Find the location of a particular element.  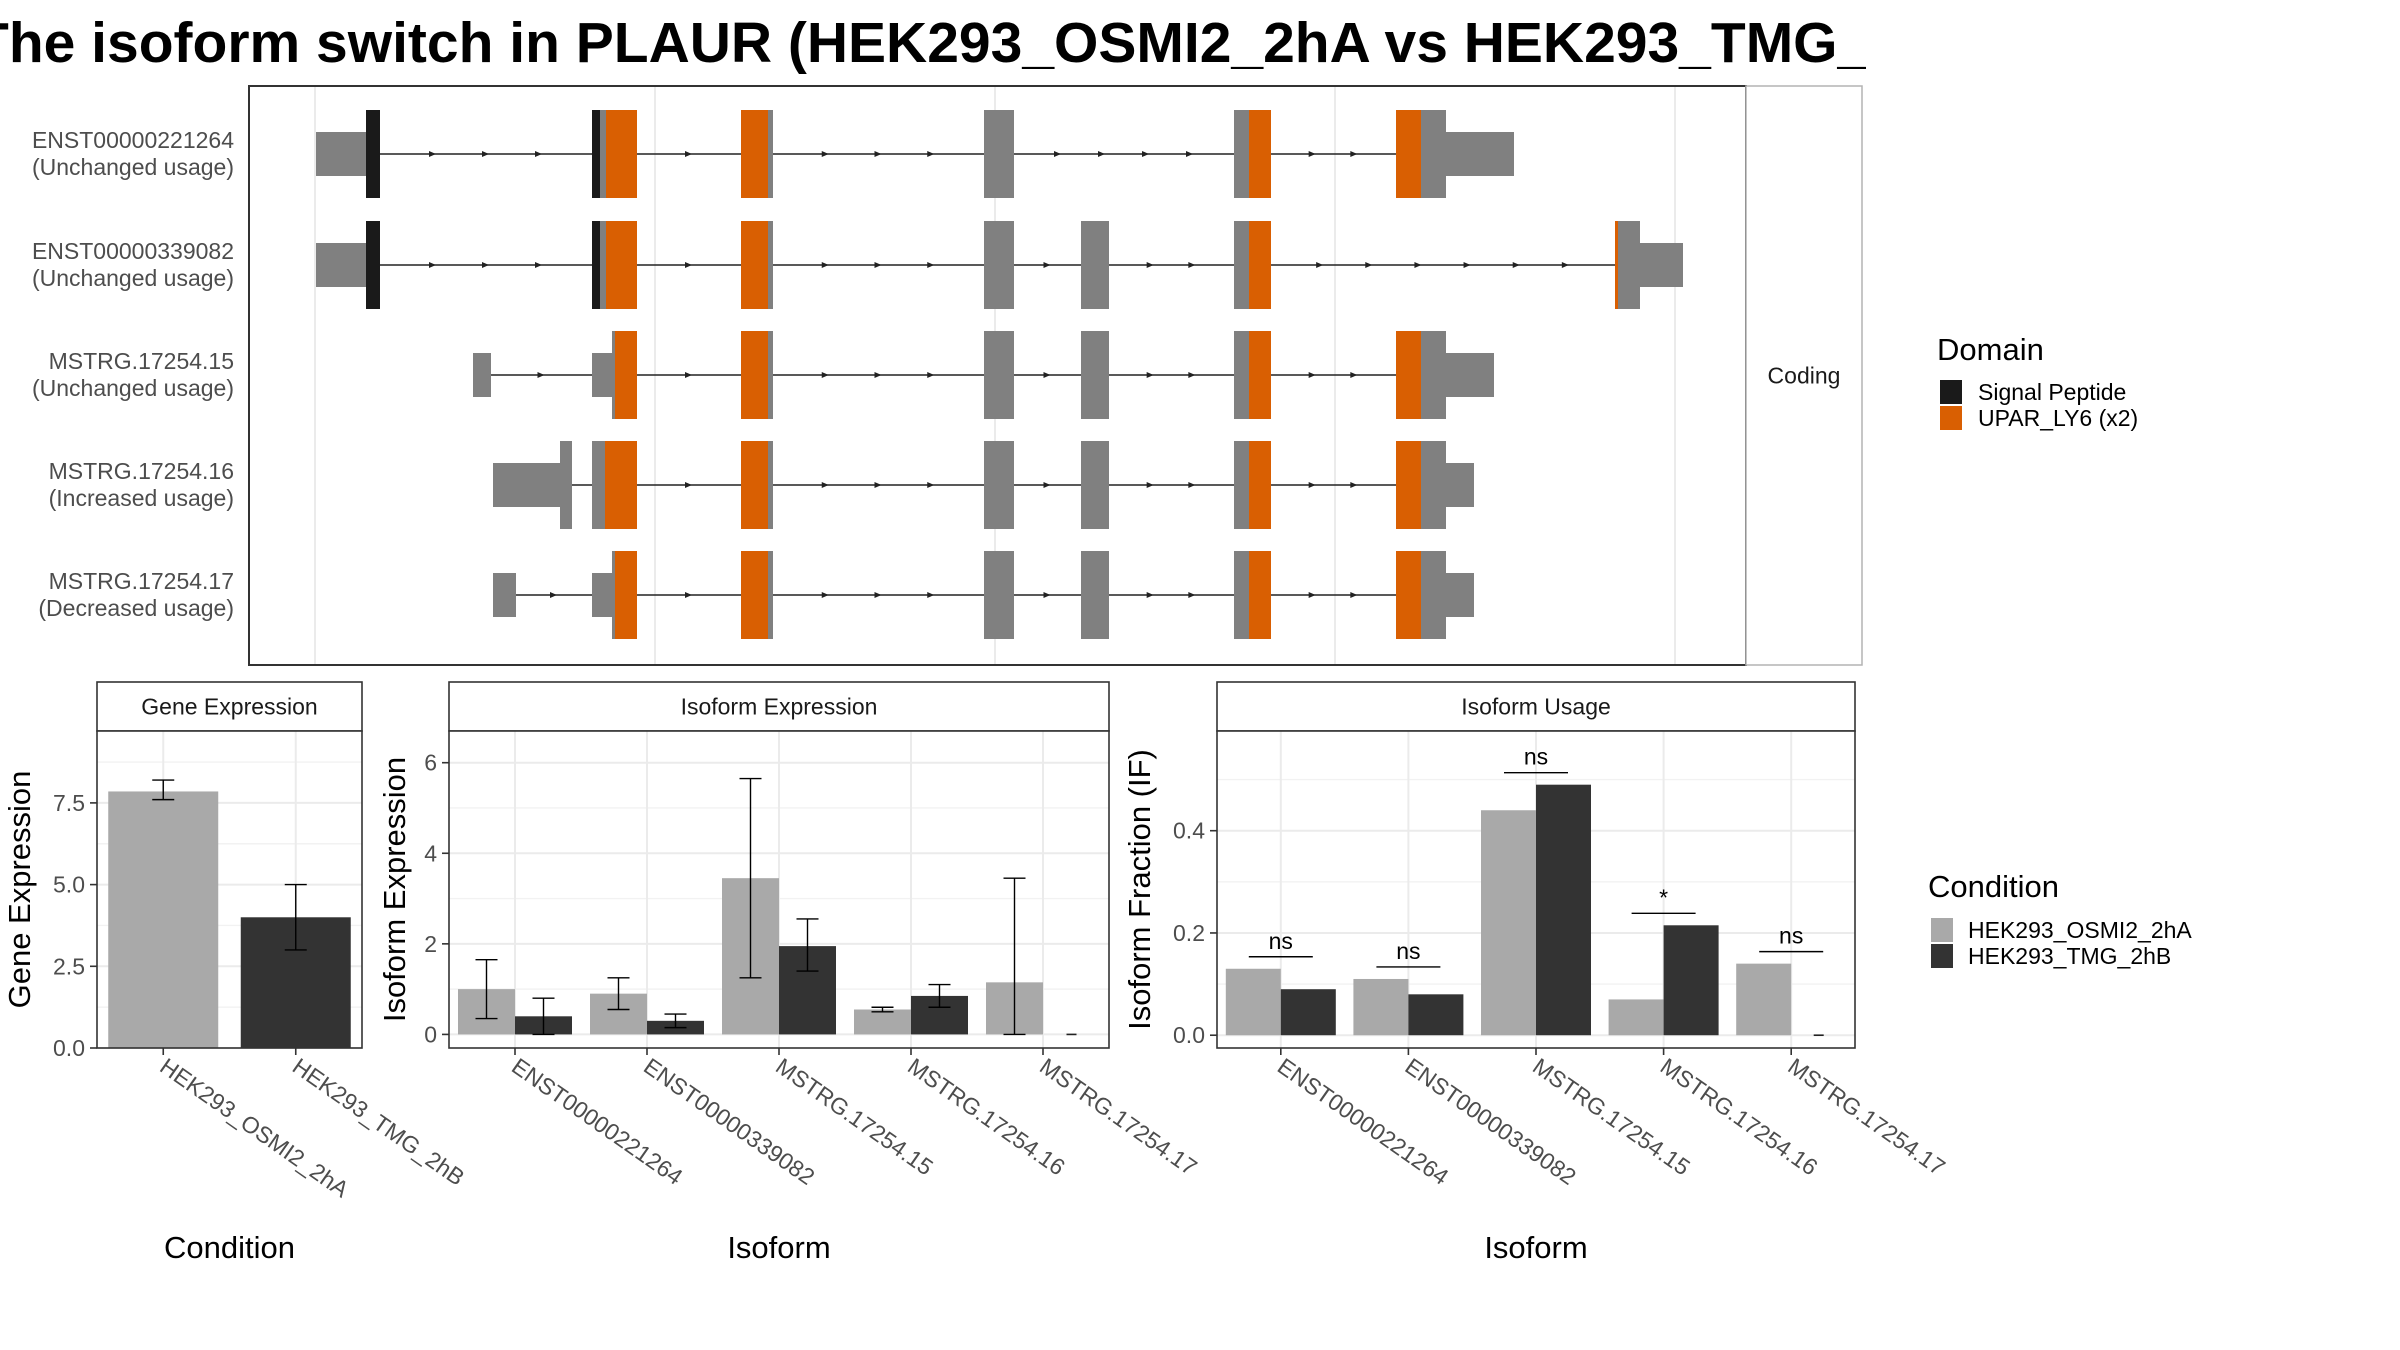

domain-legend-title: Domain is located at coordinates (1990, 349).